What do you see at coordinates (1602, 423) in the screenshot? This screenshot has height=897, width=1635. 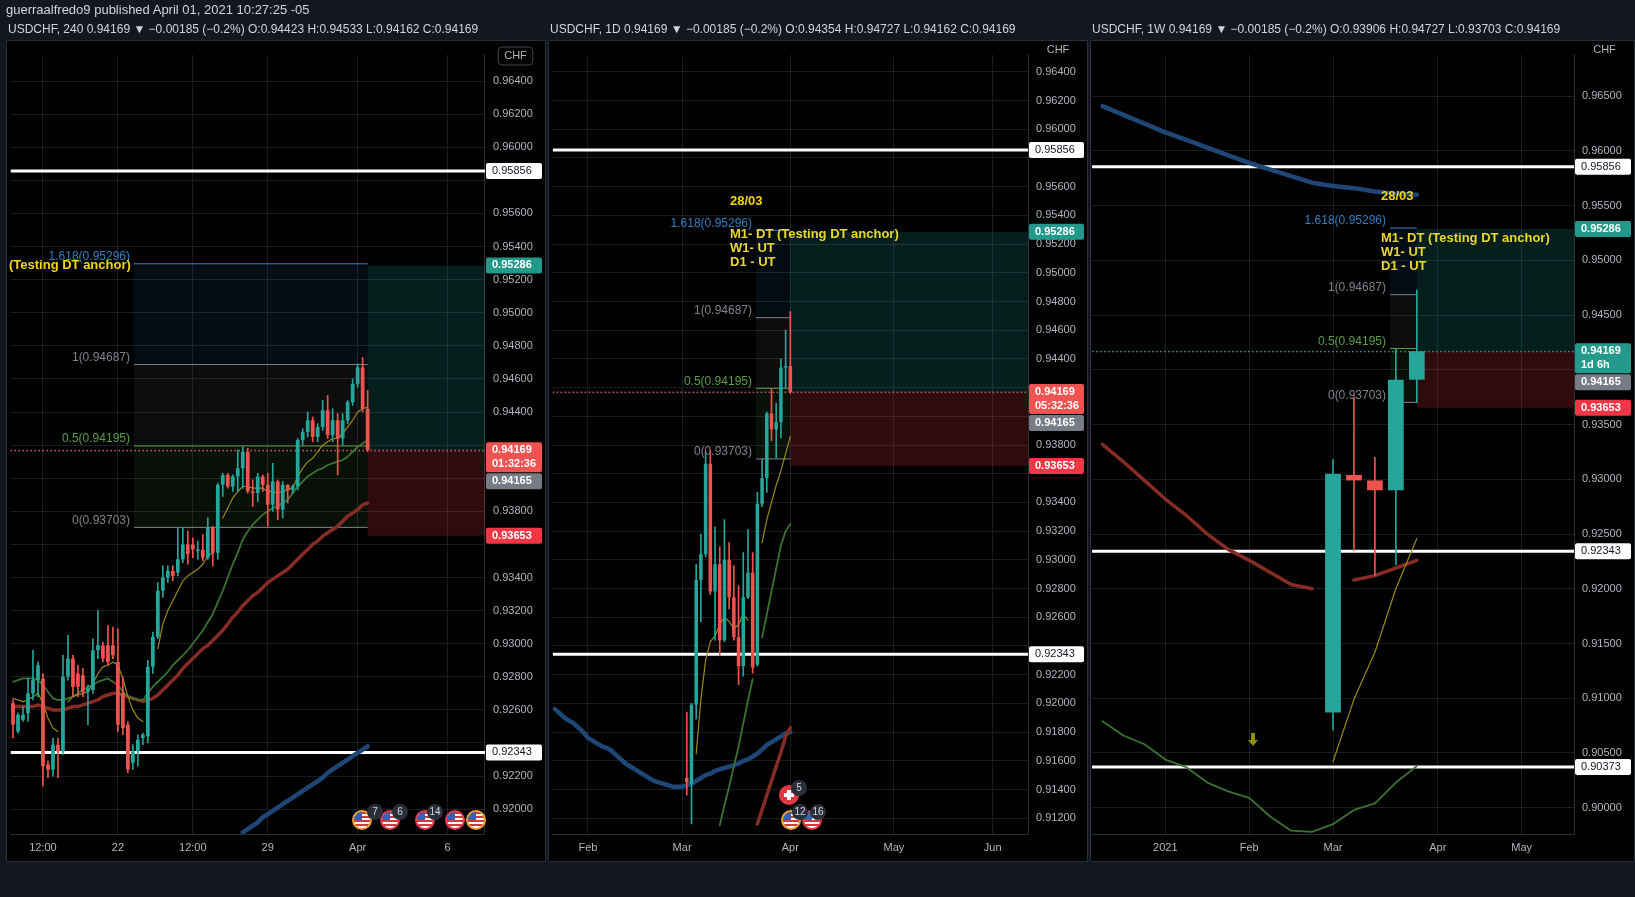 I see `y-tick-label: 0.93500` at bounding box center [1602, 423].